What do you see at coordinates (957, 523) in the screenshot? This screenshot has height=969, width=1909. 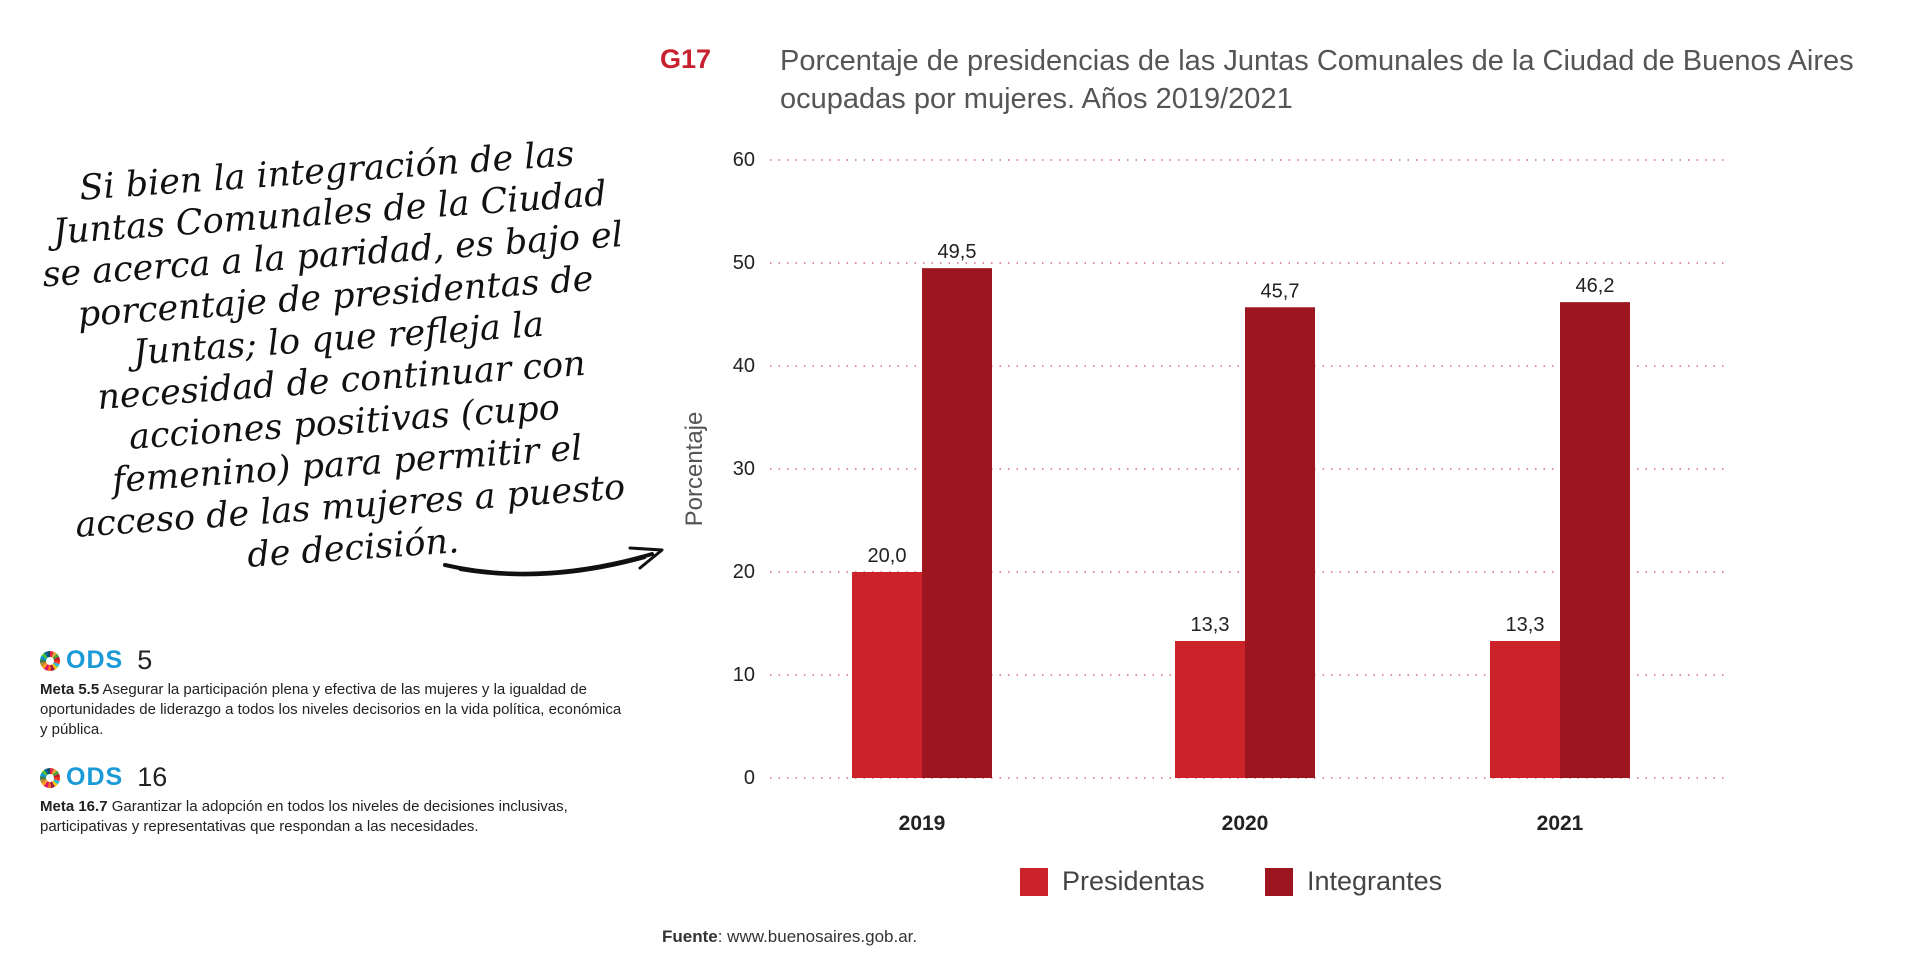 I see `bar-integrantes-2019` at bounding box center [957, 523].